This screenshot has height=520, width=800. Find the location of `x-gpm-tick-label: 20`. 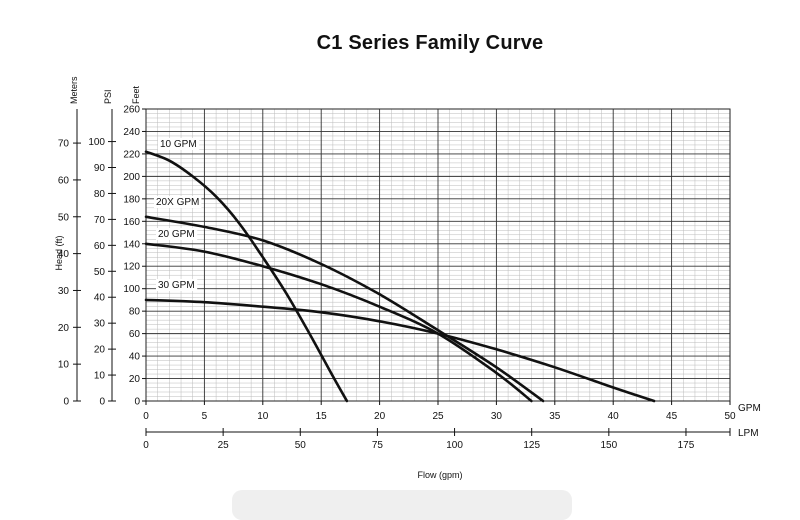

x-gpm-tick-label: 20 is located at coordinates (380, 416).